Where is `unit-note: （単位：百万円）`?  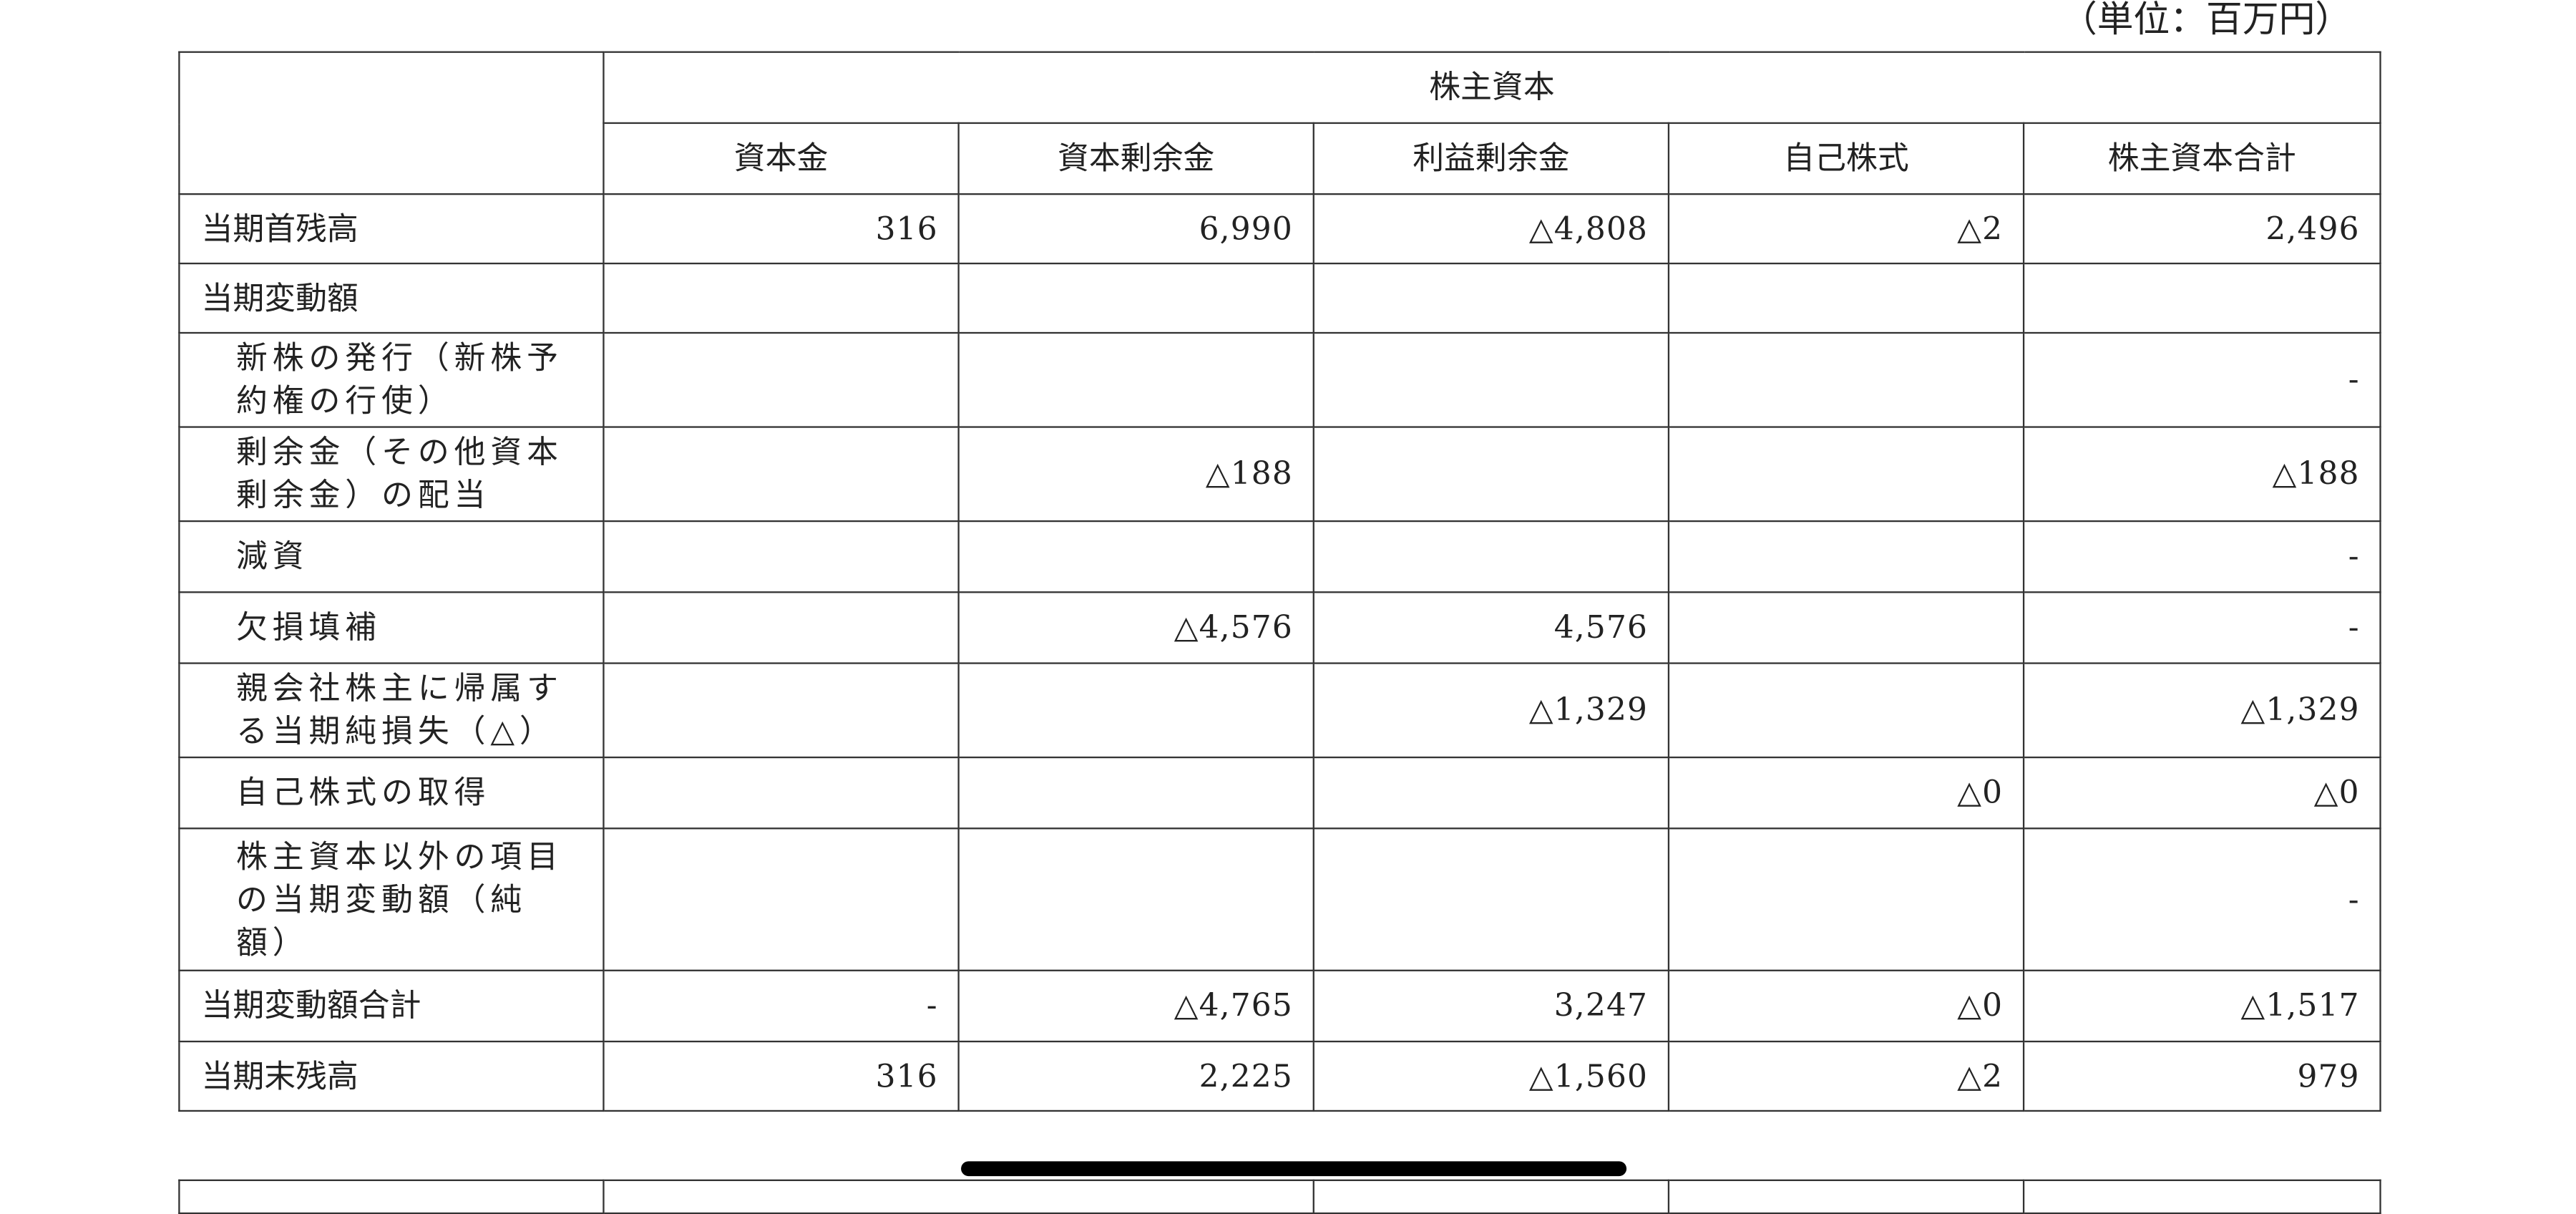 unit-note: （単位：百万円） is located at coordinates (2206, 21).